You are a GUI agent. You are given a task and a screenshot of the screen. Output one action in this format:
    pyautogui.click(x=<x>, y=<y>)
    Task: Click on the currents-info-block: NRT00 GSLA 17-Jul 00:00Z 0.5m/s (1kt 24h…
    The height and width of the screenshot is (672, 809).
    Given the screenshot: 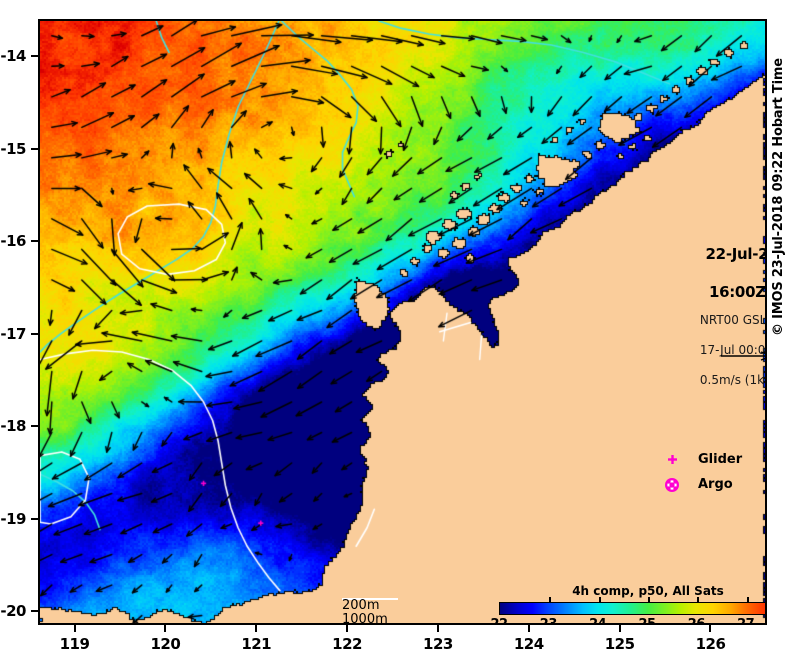 What is the action you would take?
    pyautogui.click(x=722, y=350)
    